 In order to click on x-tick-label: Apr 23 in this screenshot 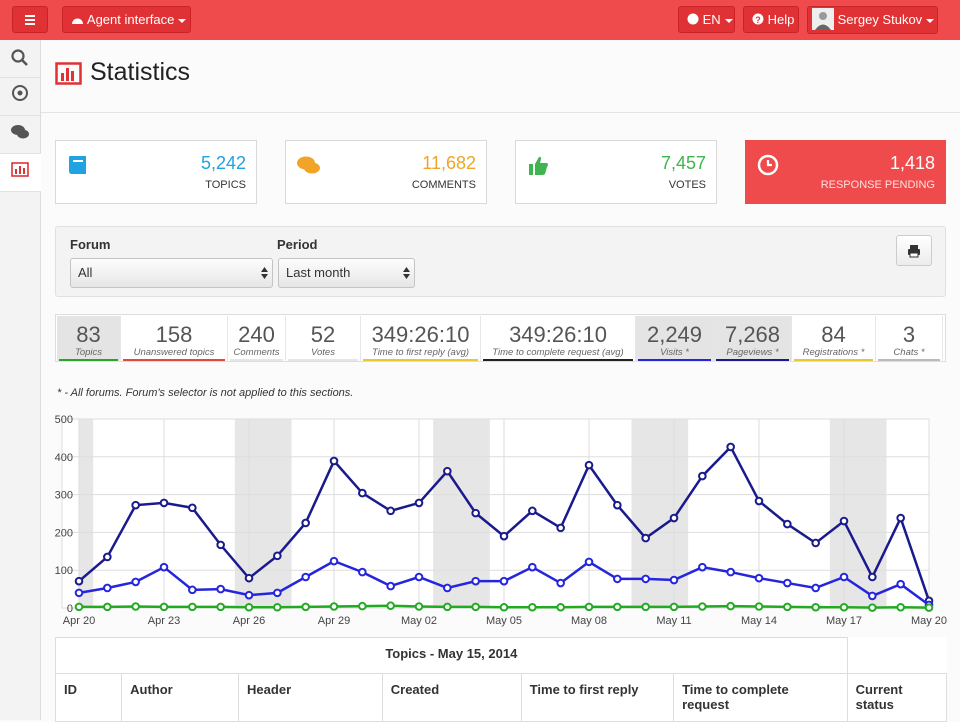, I will do `click(164, 621)`.